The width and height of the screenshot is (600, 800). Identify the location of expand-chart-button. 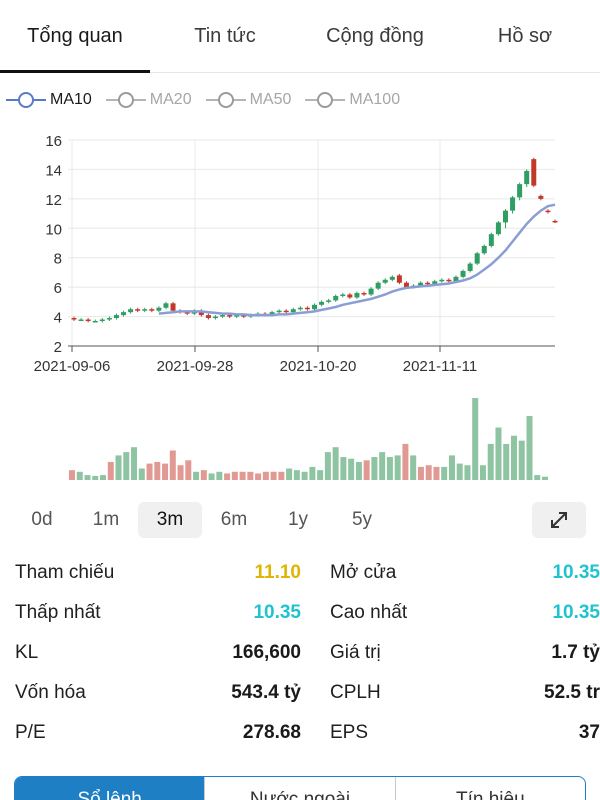
(559, 520).